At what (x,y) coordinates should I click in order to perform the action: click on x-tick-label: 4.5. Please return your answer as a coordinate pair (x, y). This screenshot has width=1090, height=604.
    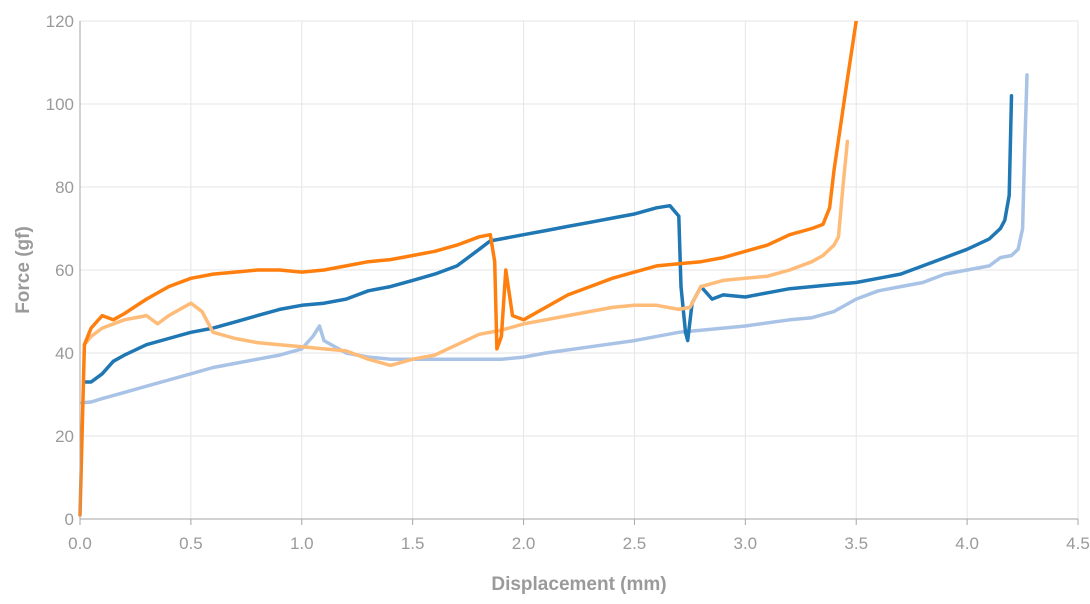
    Looking at the image, I should click on (1078, 543).